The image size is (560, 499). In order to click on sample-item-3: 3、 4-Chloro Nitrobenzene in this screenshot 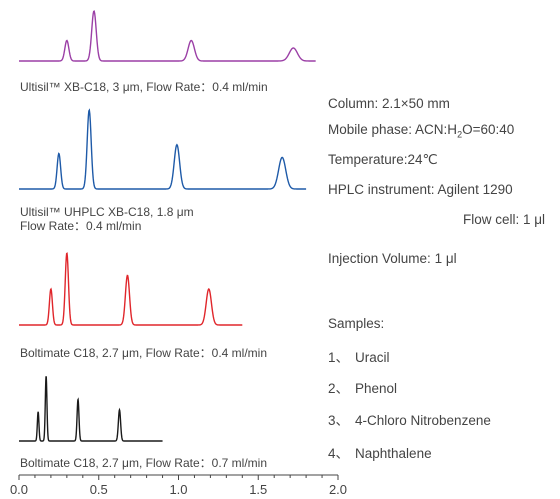, I will do `click(409, 419)`.